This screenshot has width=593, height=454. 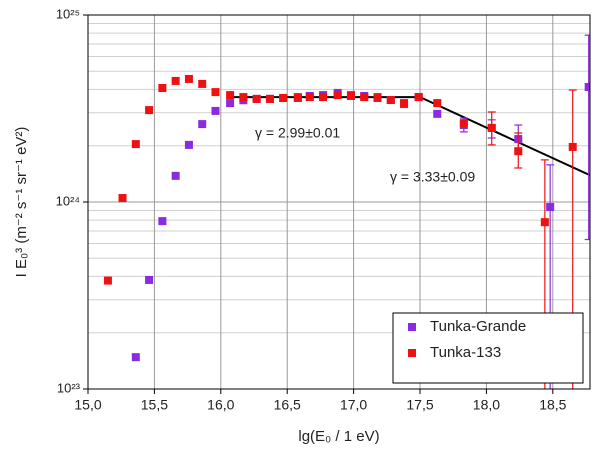 I want to click on x-tick-label: 16,5, so click(x=287, y=405).